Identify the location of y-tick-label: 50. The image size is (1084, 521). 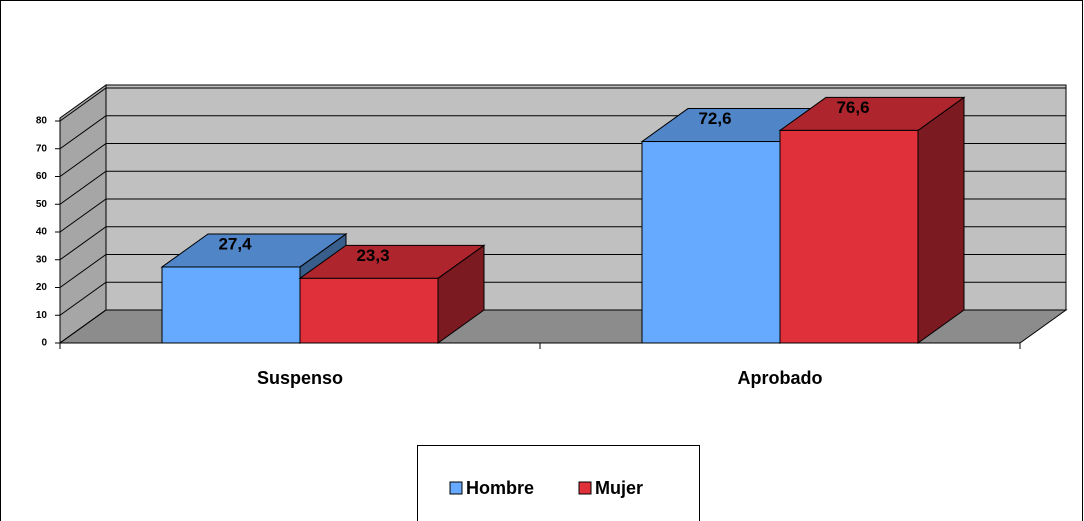
(42, 204).